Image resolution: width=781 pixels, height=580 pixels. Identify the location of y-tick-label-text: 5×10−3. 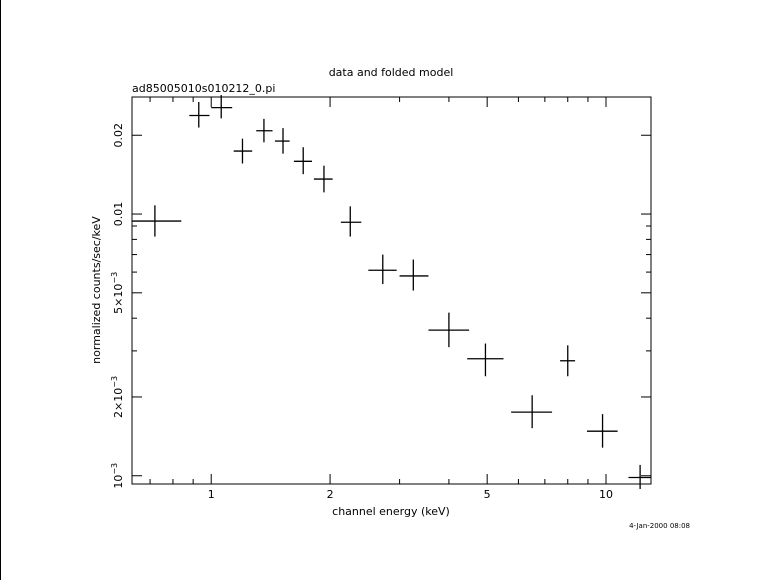
(117, 293).